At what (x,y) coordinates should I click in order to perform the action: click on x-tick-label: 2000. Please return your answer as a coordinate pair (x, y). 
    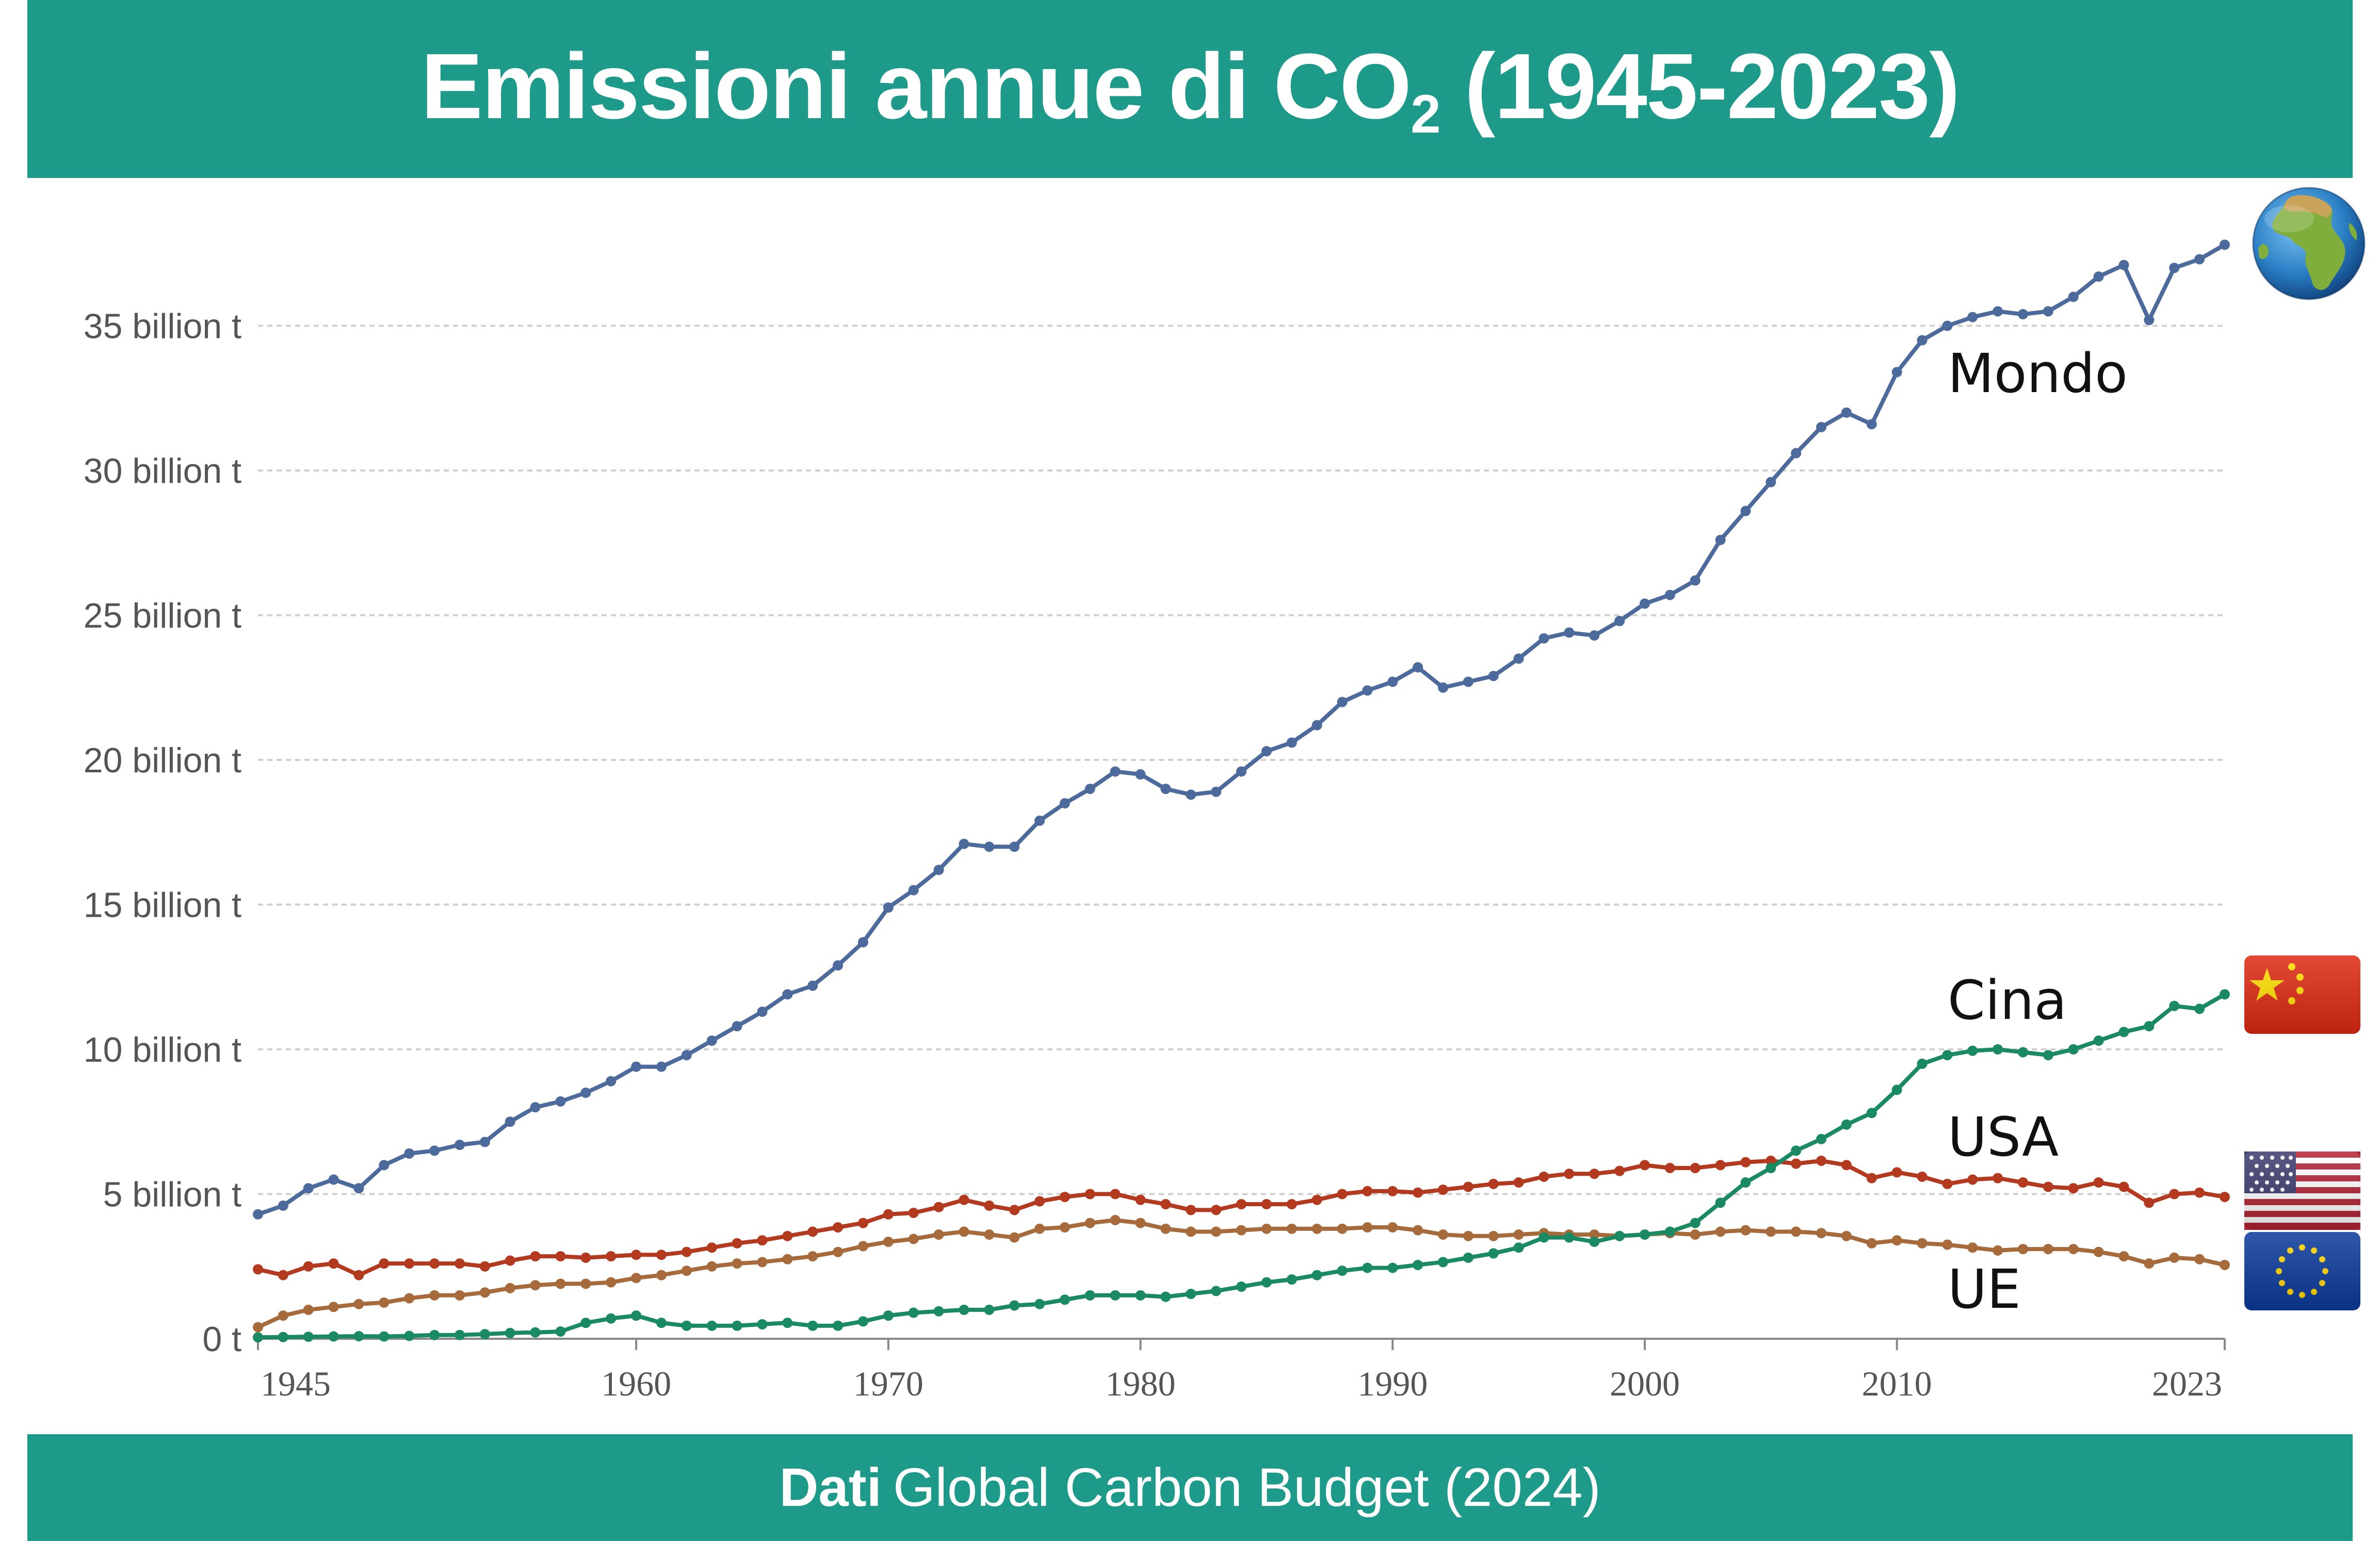
    Looking at the image, I should click on (1645, 1383).